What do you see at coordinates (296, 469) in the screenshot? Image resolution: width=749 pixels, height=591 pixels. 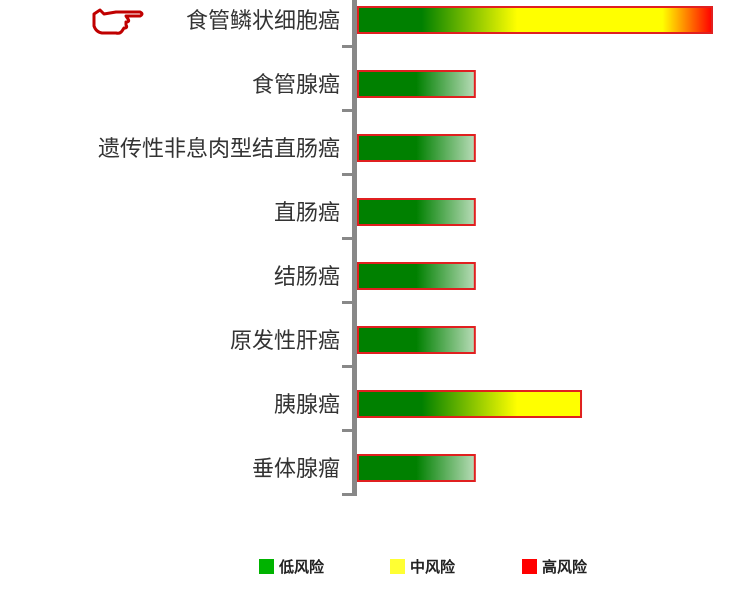 I see `category-label: 垂体腺瘤` at bounding box center [296, 469].